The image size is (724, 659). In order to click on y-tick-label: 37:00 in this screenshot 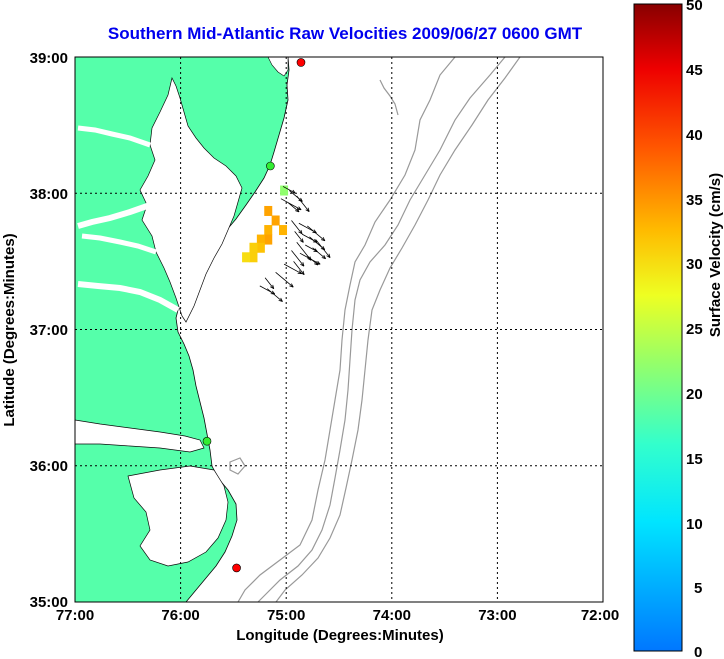, I will do `click(49, 330)`.